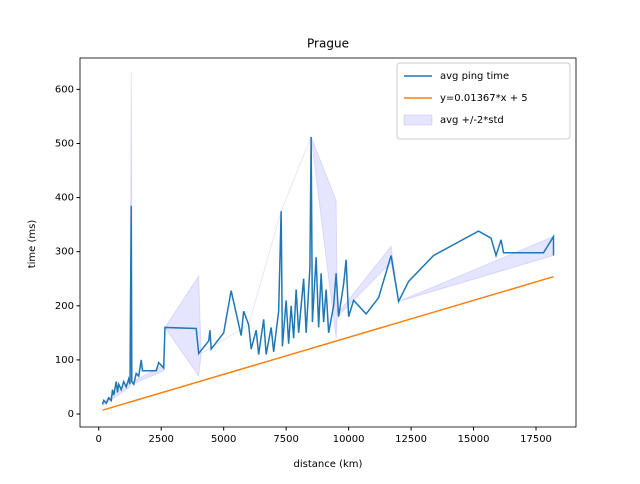  I want to click on y-tick-label: 400, so click(64, 198).